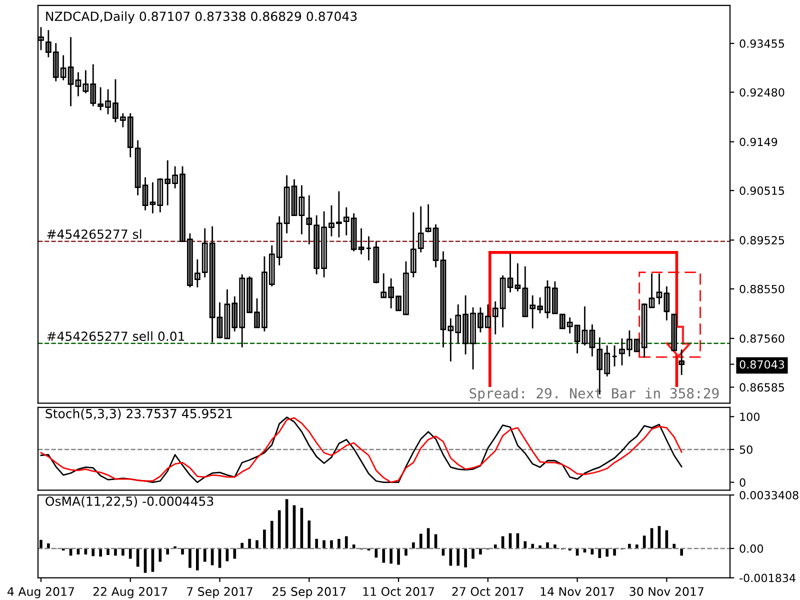  I want to click on chart-title: NZDCAD,Daily 0.87107 0.87338 0.86829 0.87043, so click(201, 17).